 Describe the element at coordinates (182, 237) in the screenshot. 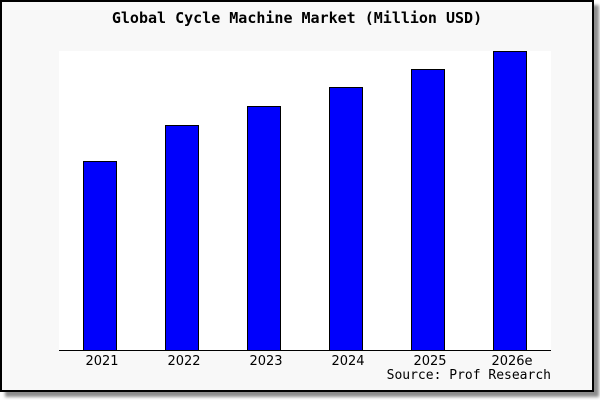

I see `bar-2022` at that location.